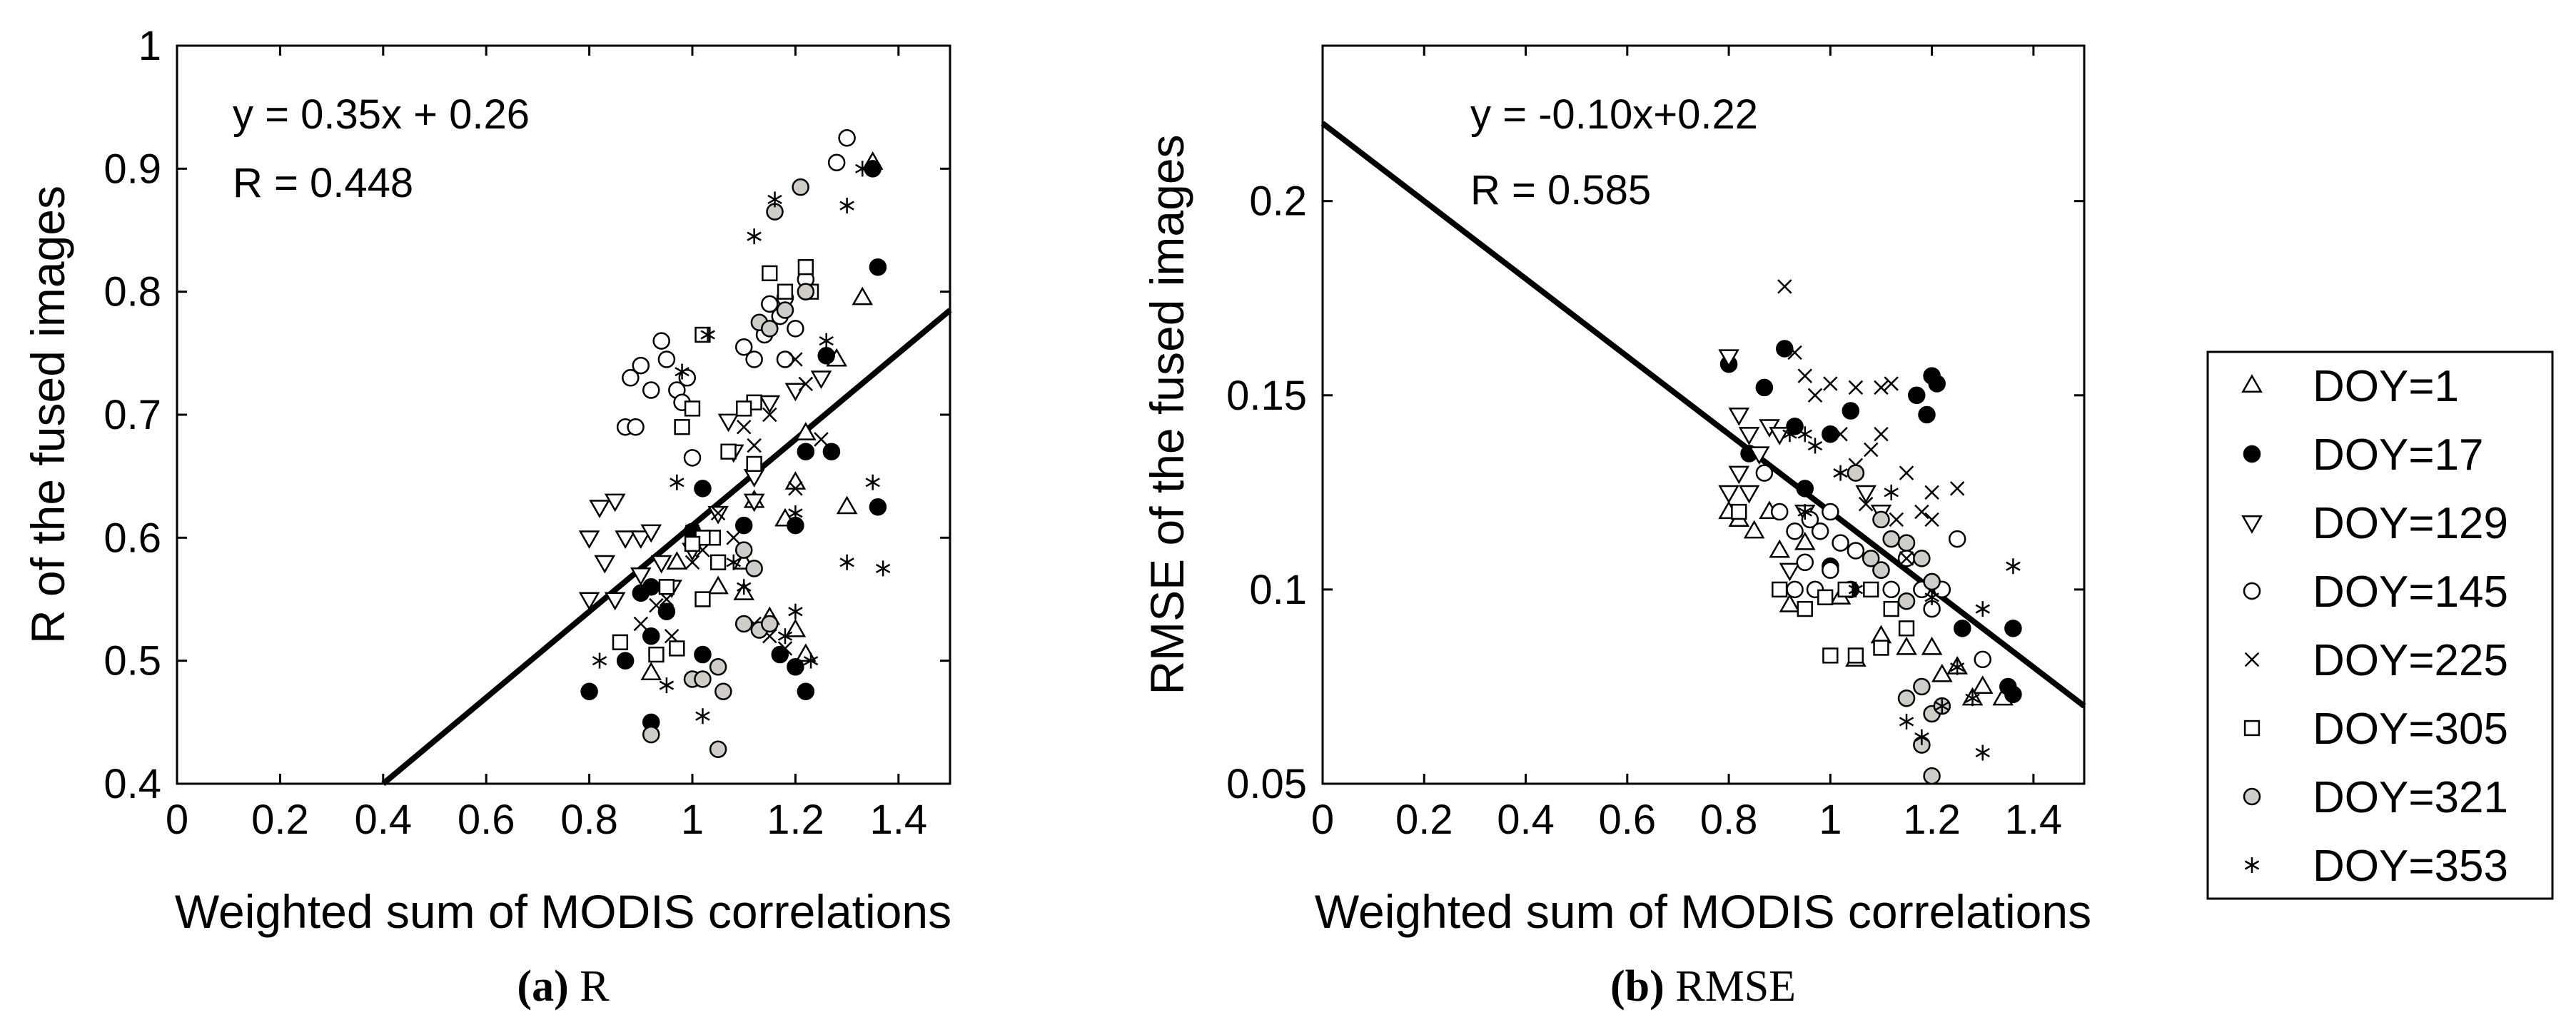 This screenshot has height=1025, width=2576. I want to click on y-axis-title-rmse: RMSE of the fused images, so click(1167, 414).